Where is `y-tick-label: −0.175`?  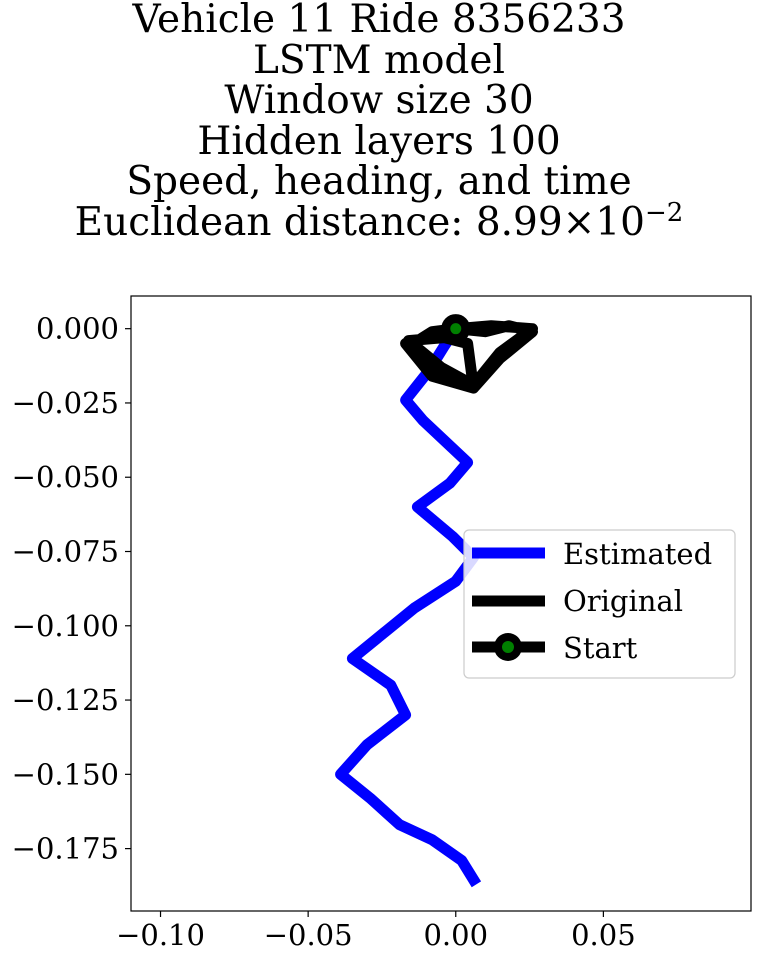
y-tick-label: −0.175 is located at coordinates (65, 849).